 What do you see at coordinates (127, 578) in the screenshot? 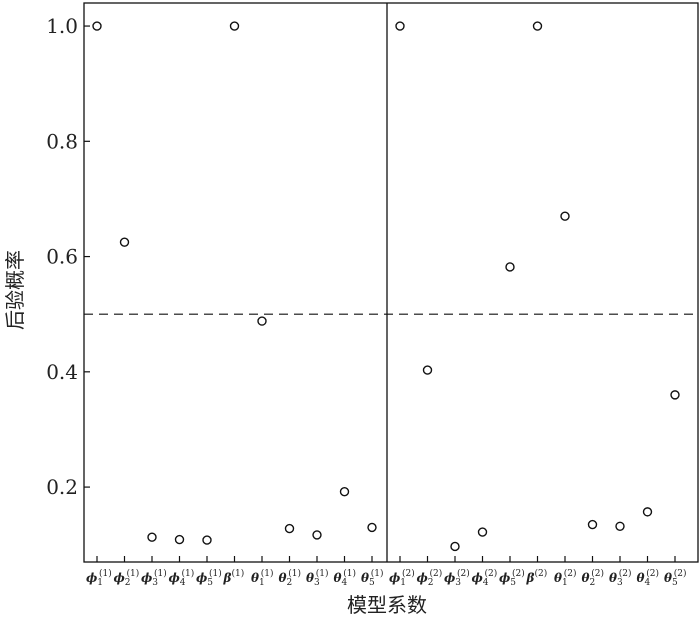
I see `x-tick-label: ϕ2(1)` at bounding box center [127, 578].